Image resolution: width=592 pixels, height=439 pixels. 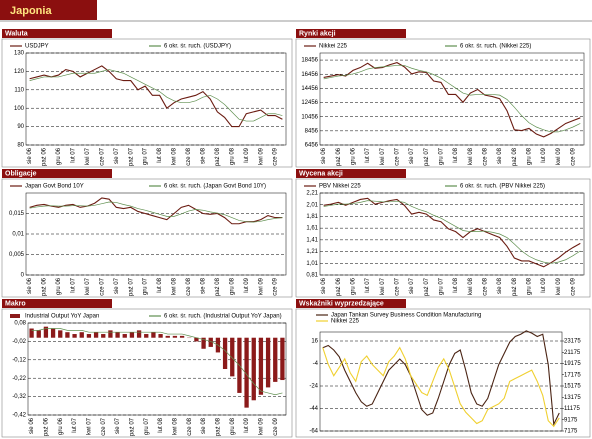 What do you see at coordinates (19, 90) in the screenshot?
I see `y-tick-label: 110` at bounding box center [19, 90].